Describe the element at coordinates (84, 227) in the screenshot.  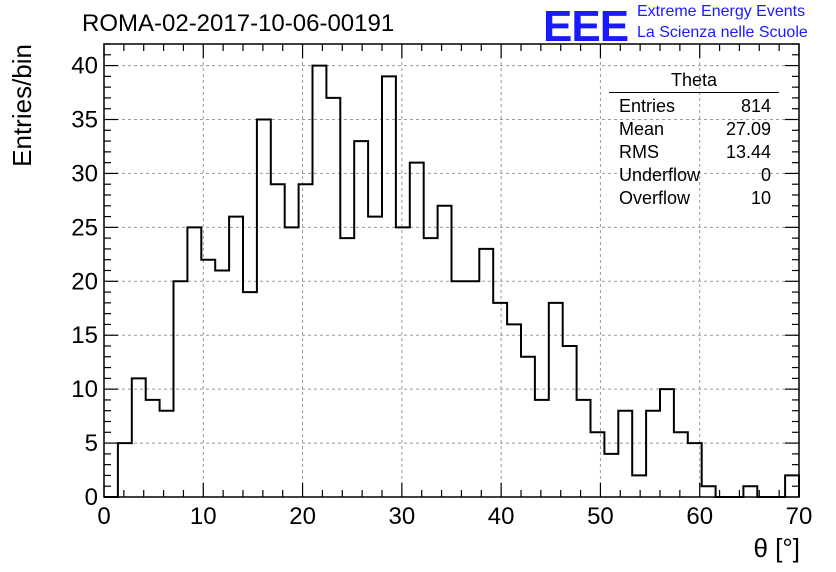
I see `y-tick-label: 25` at that location.